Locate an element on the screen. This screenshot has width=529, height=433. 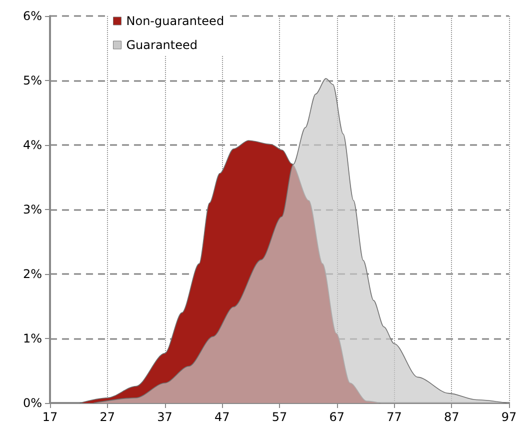
x-tick-label: 47 is located at coordinates (222, 417).